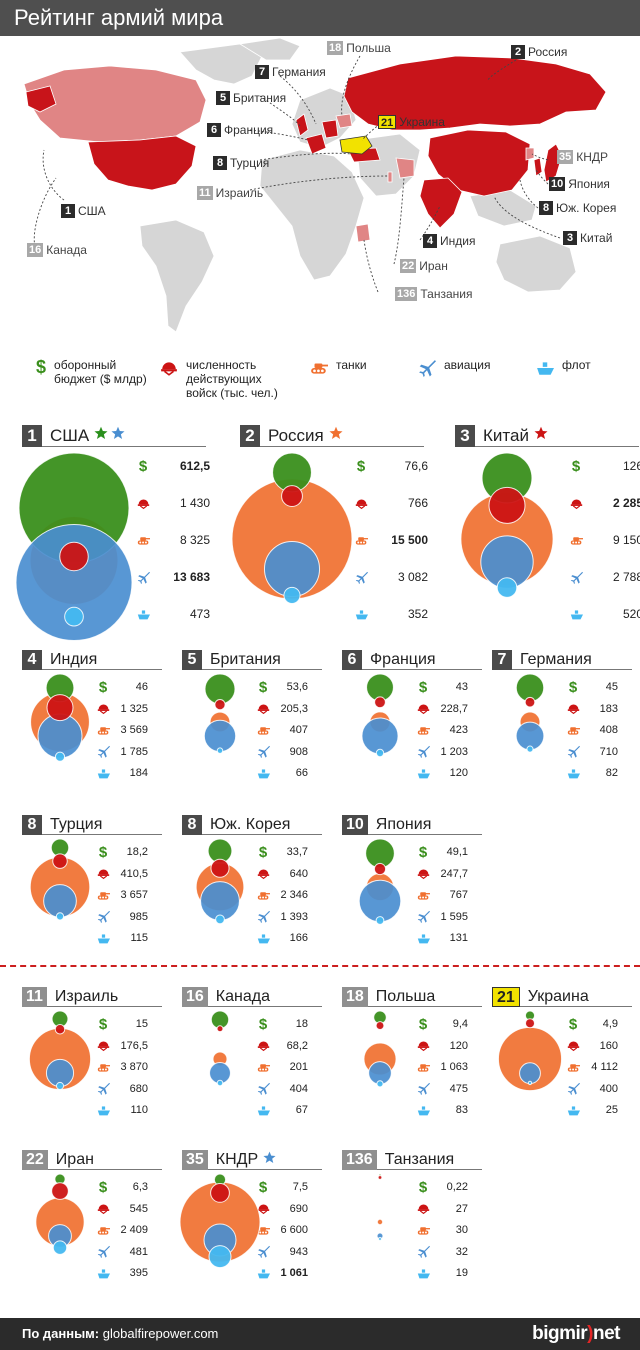 The image size is (640, 1350). What do you see at coordinates (591, 1089) in the screenshot?
I see `stat-row-aviation: 400` at bounding box center [591, 1089].